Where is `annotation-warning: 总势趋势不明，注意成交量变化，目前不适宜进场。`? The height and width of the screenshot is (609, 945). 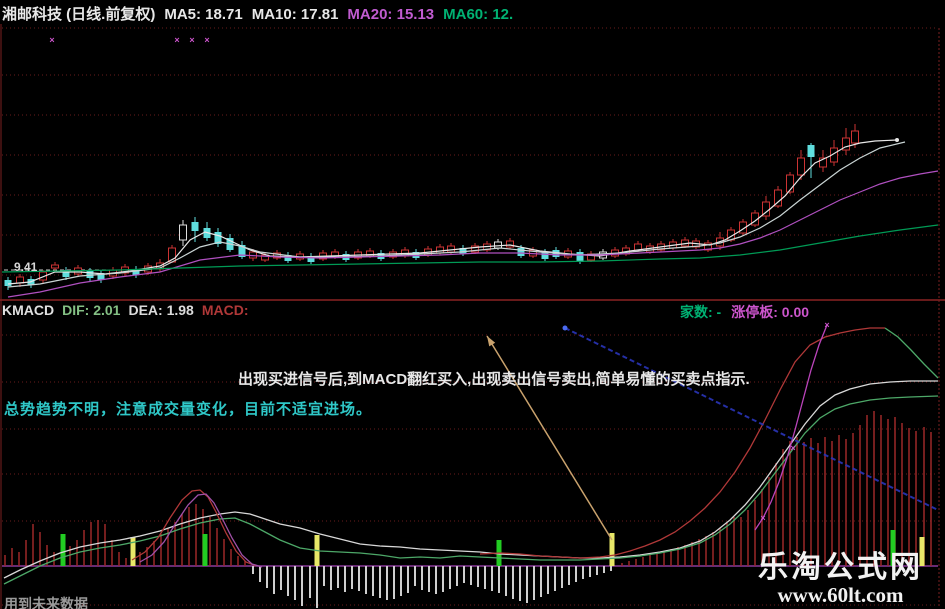 annotation-warning: 总势趋势不明，注意成交量变化，目前不适宜进场。 is located at coordinates (188, 409).